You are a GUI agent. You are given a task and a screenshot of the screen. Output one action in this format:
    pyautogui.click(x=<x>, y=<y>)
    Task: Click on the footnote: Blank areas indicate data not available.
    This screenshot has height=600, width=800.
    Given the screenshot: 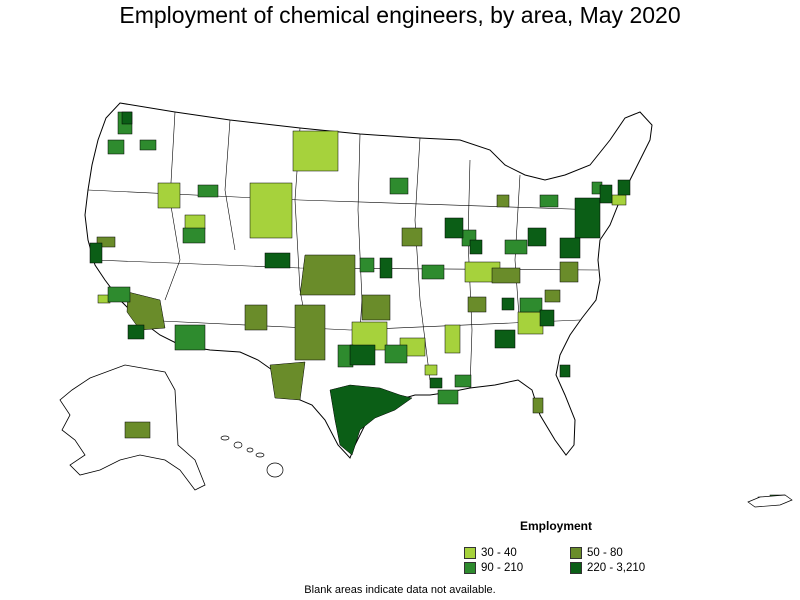 What is the action you would take?
    pyautogui.click(x=400, y=590)
    